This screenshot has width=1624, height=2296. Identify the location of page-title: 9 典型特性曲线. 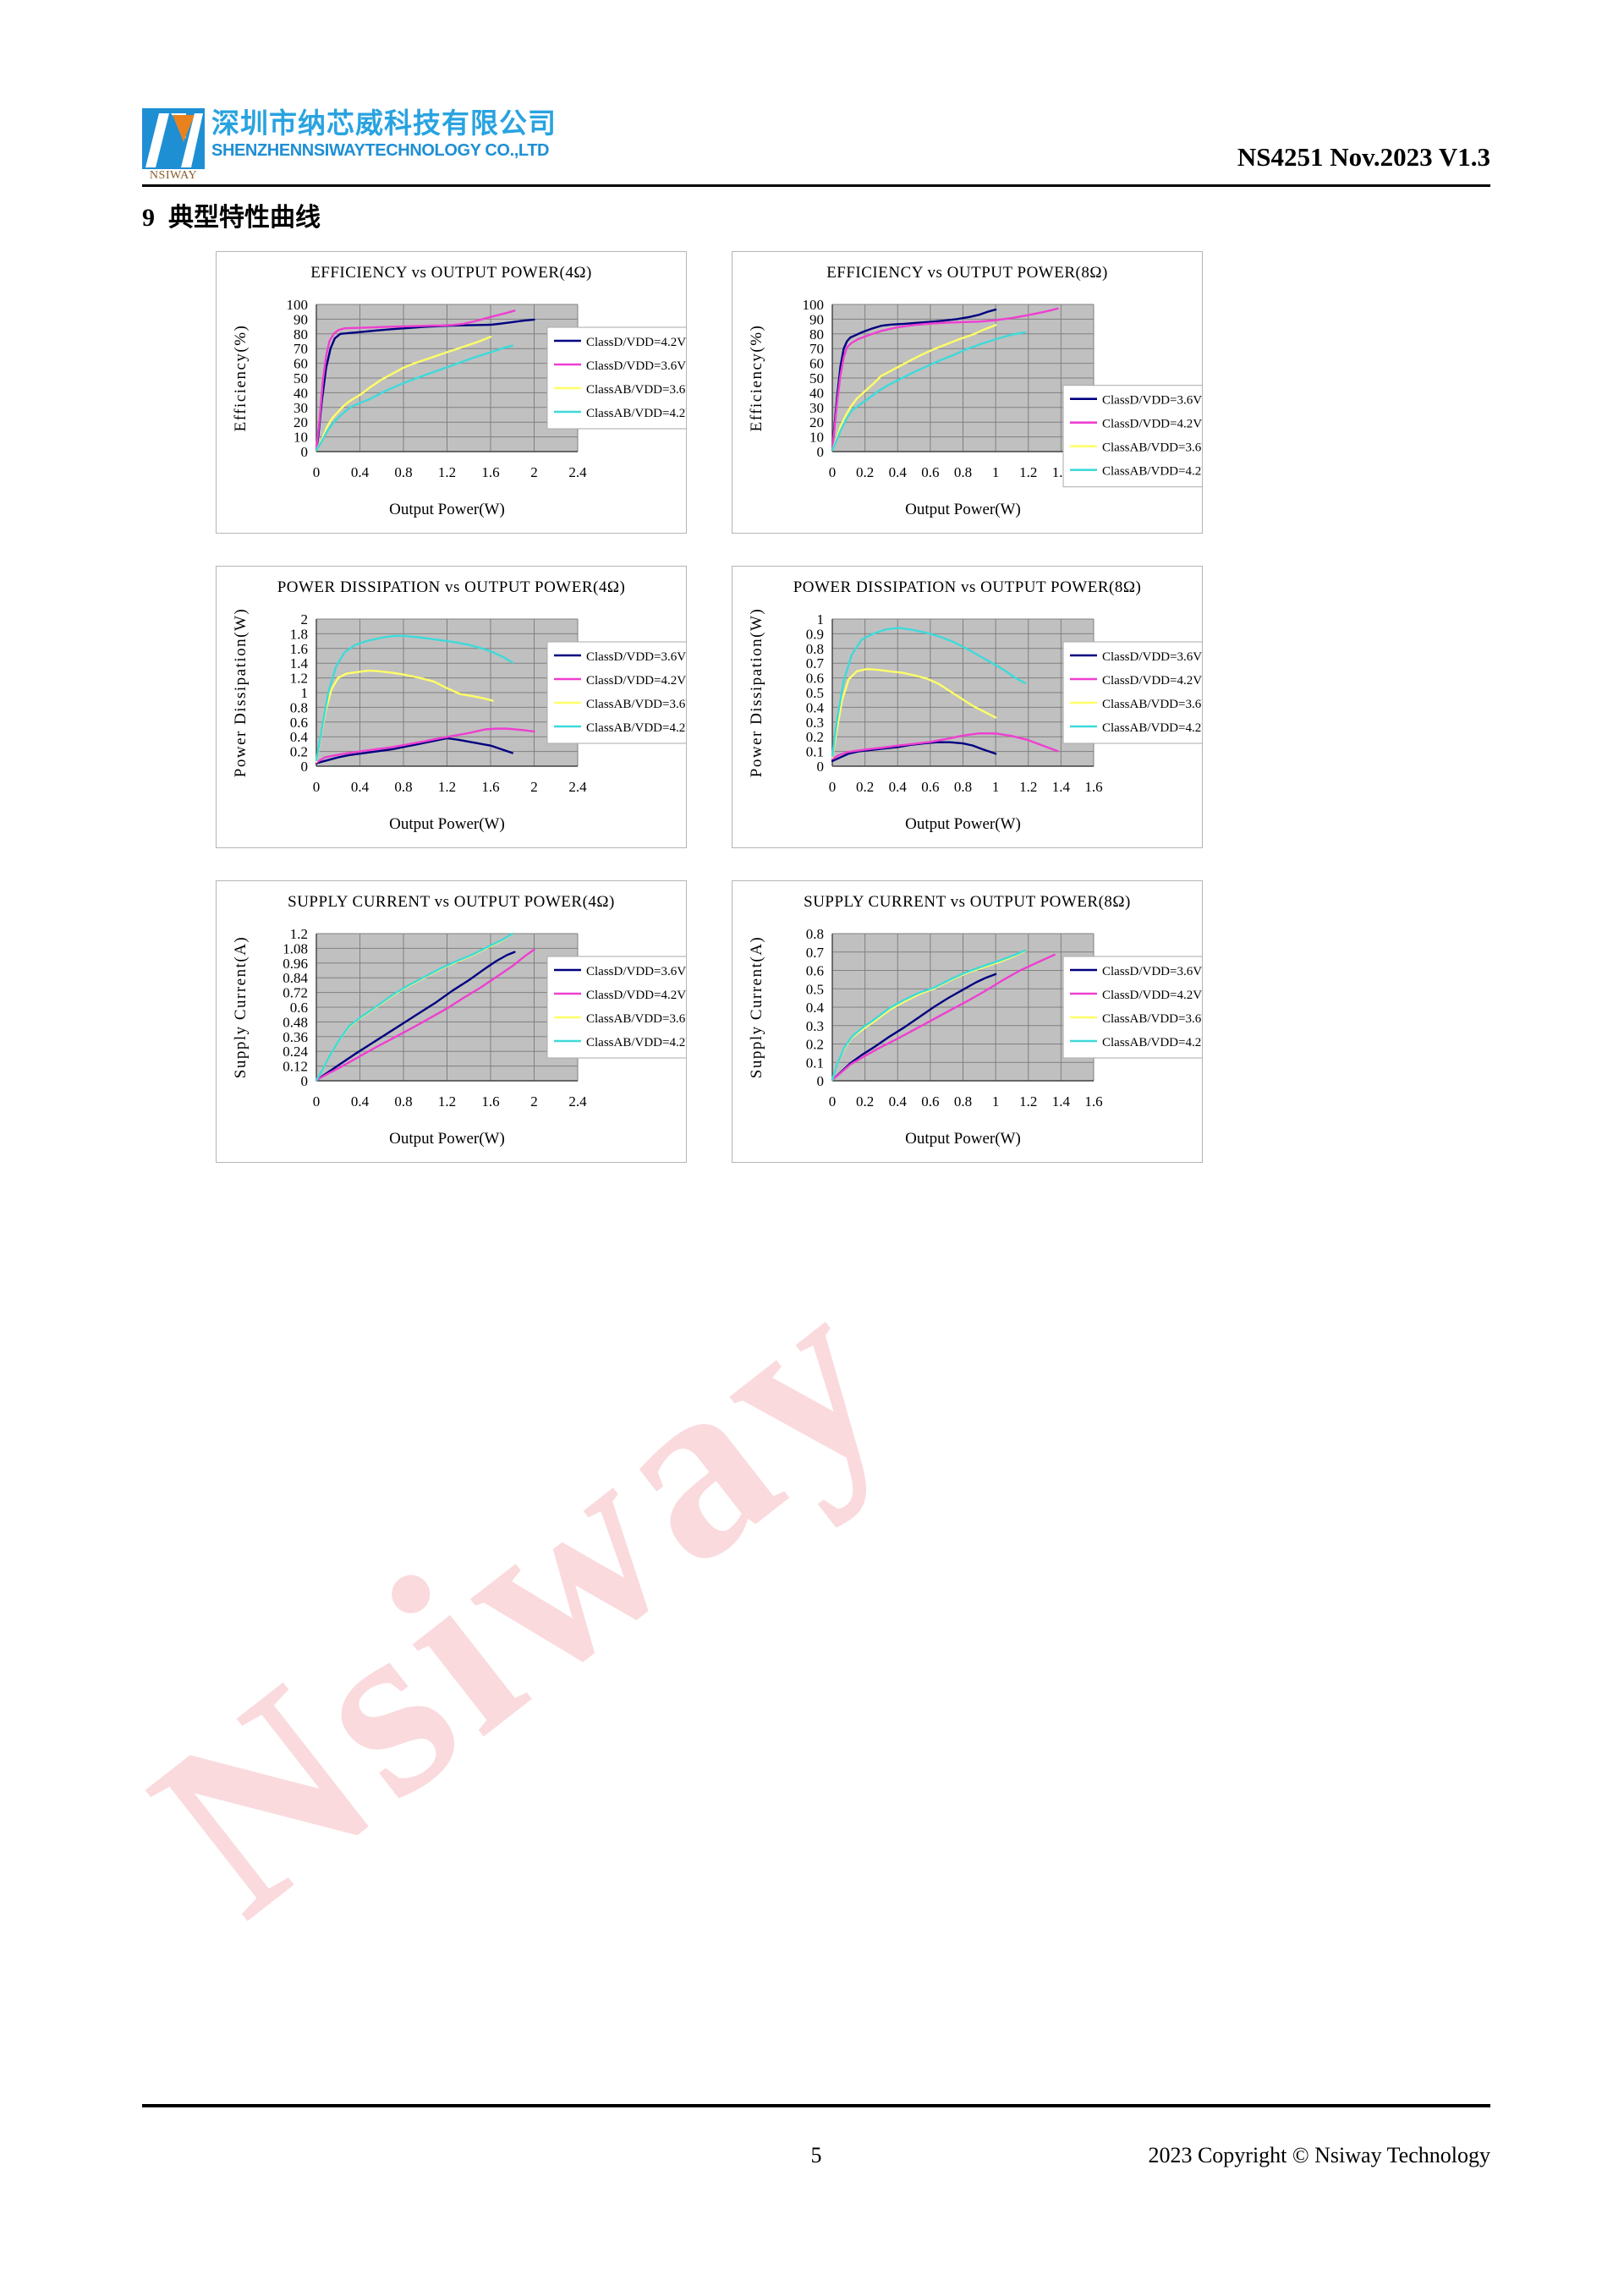
(232, 215).